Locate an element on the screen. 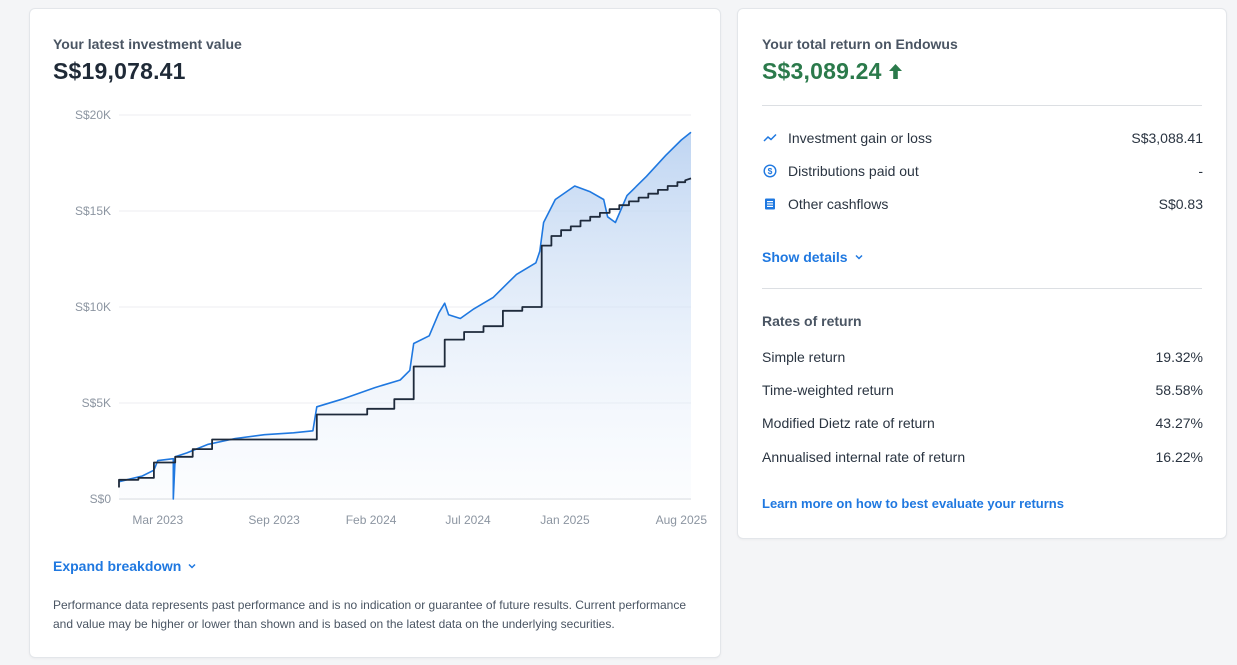 This screenshot has height=665, width=1237. simple-return-label: Simple return is located at coordinates (804, 357).